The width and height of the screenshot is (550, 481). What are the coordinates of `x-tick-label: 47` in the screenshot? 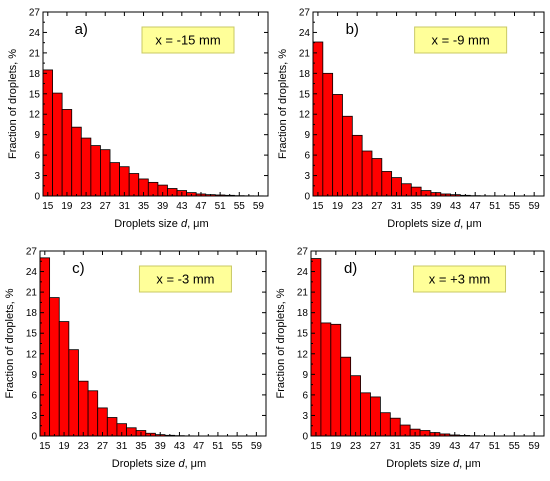 It's located at (475, 446).